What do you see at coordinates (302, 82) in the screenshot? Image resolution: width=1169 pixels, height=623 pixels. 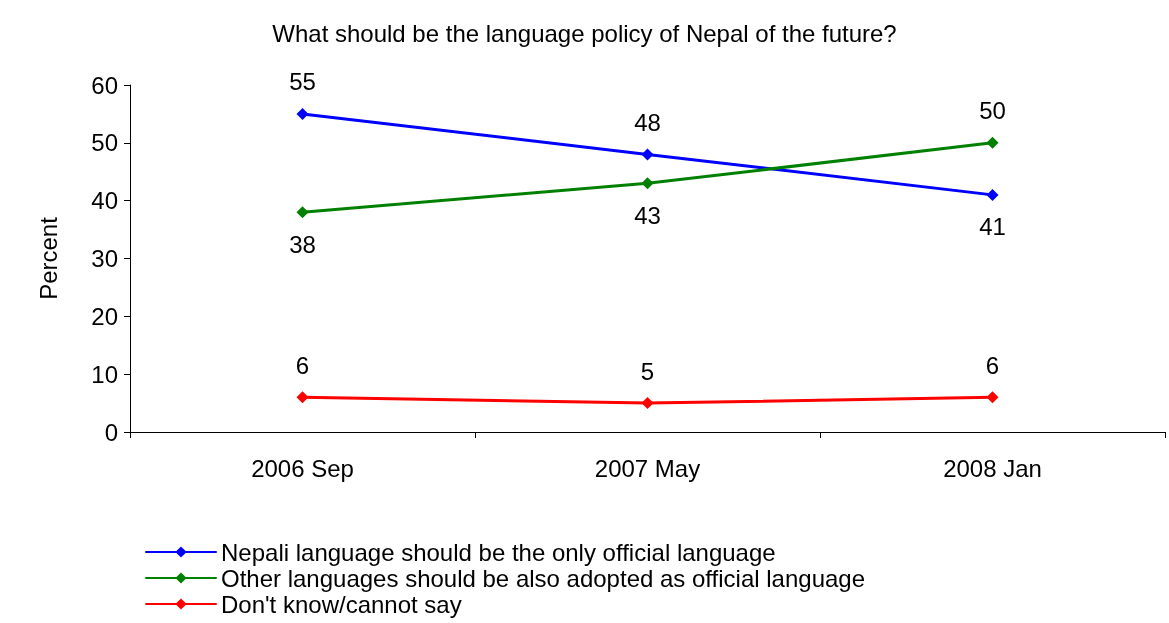 I see `data-label: 55` at bounding box center [302, 82].